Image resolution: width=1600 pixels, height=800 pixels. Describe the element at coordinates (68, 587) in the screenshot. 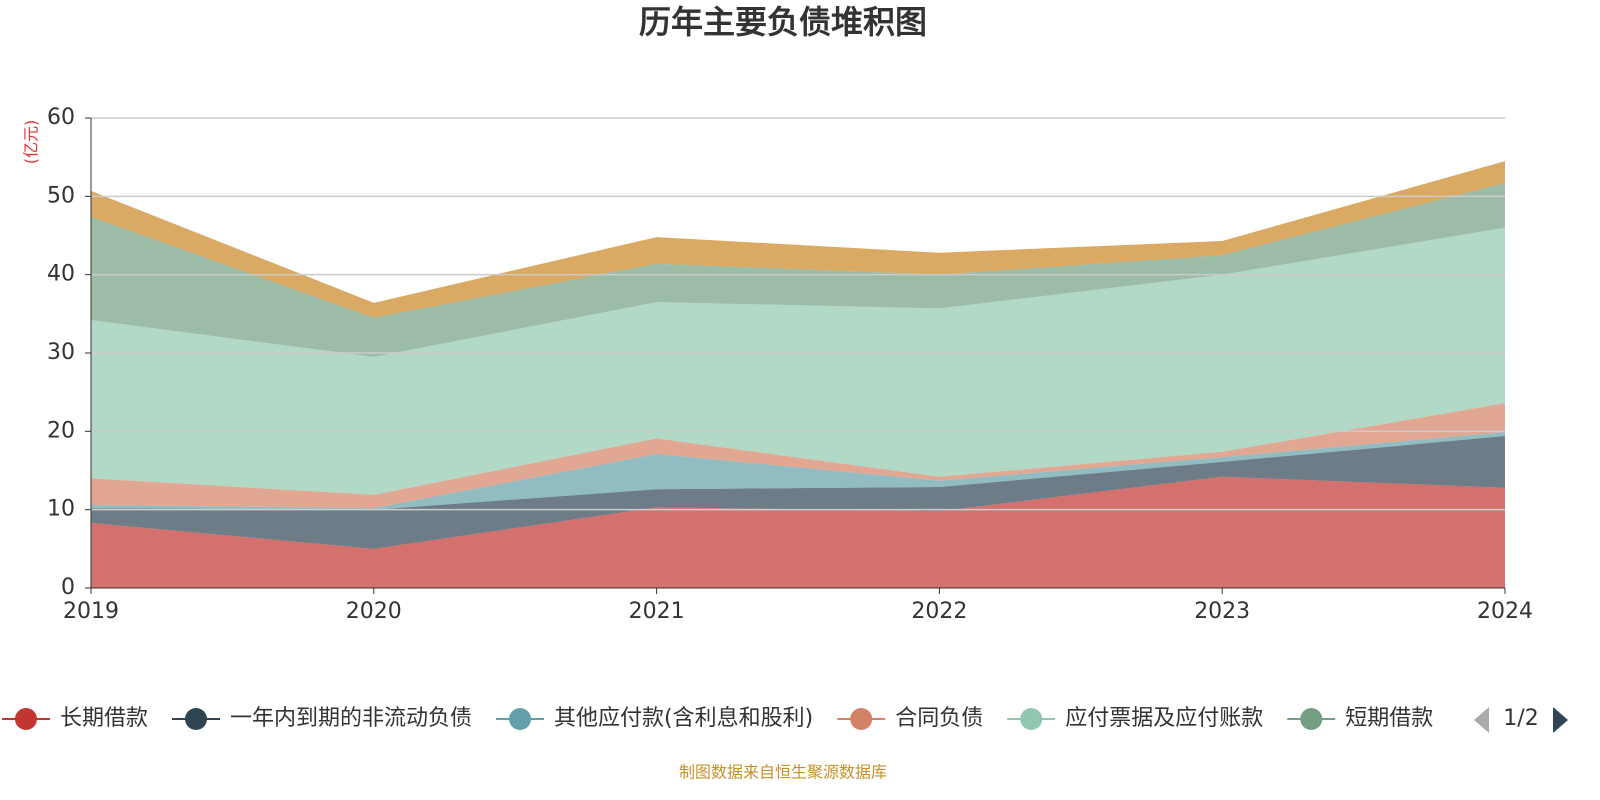

I see `y-tick-label: 0` at that location.